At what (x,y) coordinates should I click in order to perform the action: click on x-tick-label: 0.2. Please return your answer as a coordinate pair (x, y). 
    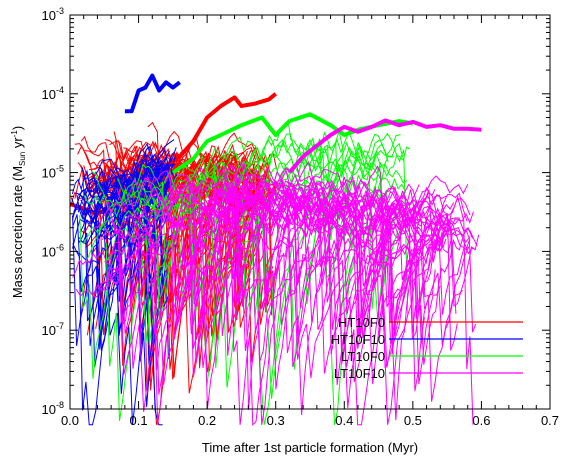
    Looking at the image, I should click on (207, 420).